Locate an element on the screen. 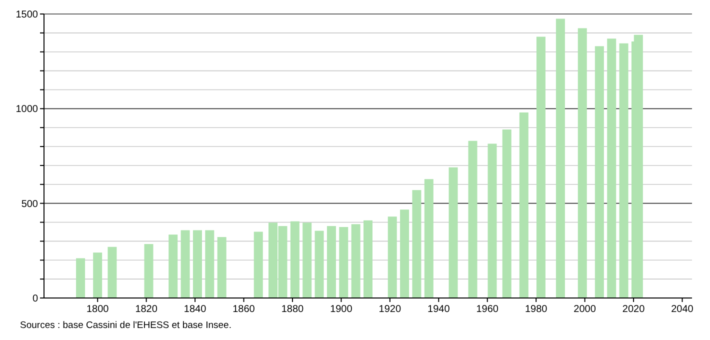  x-tick-label: 1900 is located at coordinates (341, 309).